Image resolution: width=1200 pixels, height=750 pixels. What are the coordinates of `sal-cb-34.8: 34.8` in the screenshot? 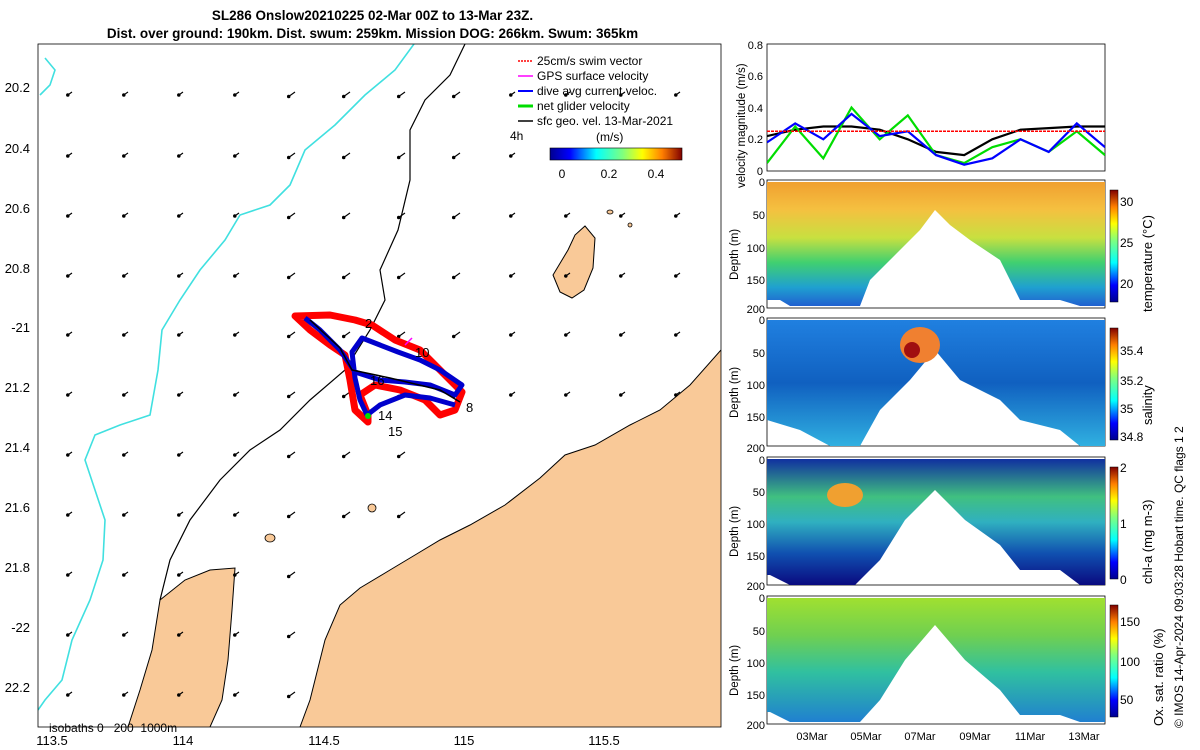 It's located at (1132, 437).